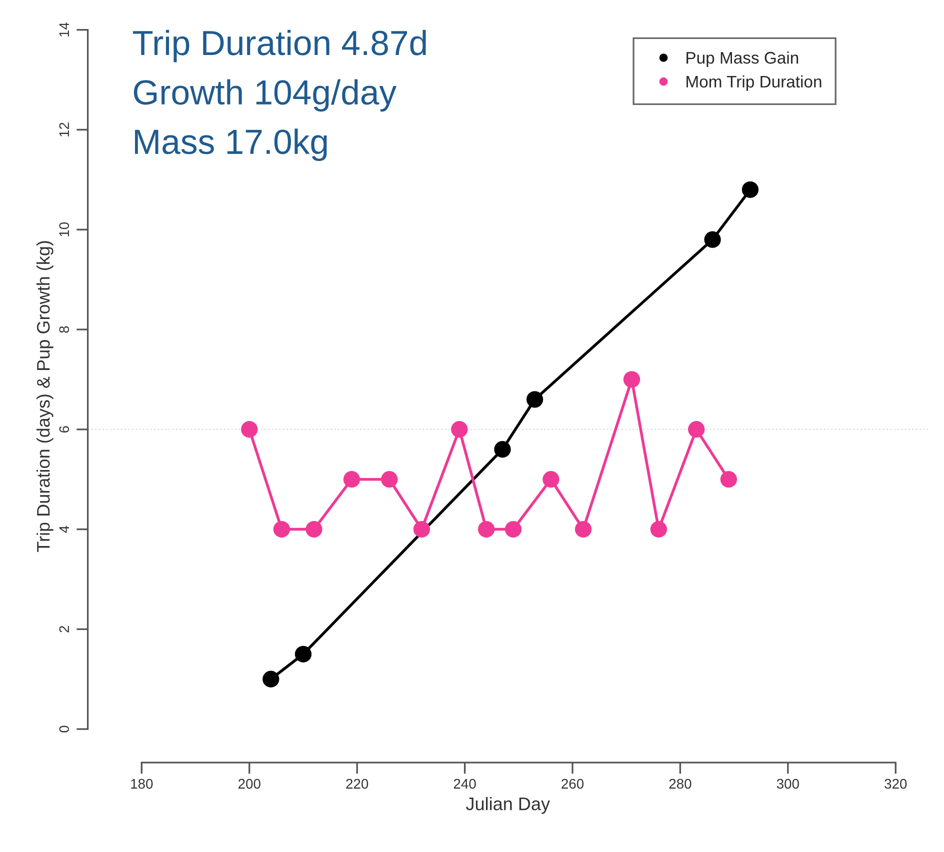  What do you see at coordinates (742, 59) in the screenshot?
I see `legend-label: Pup Mass Gain` at bounding box center [742, 59].